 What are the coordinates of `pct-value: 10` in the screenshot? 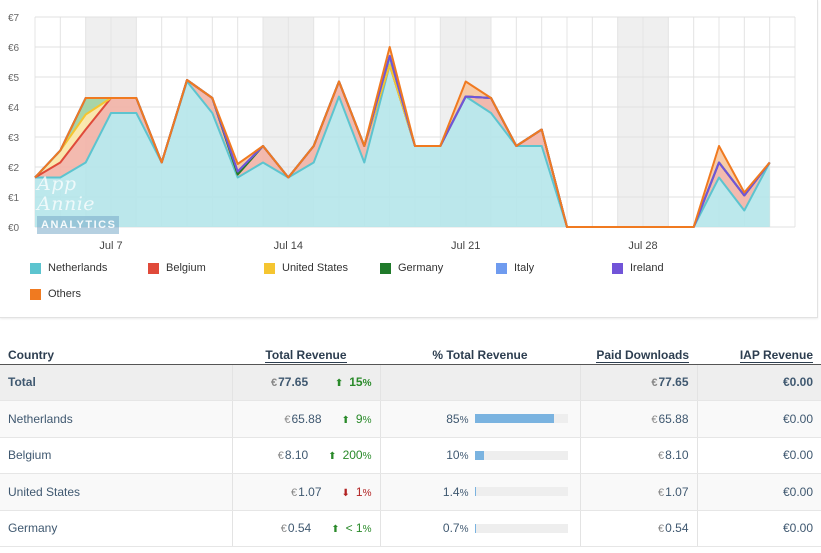 It's located at (453, 455).